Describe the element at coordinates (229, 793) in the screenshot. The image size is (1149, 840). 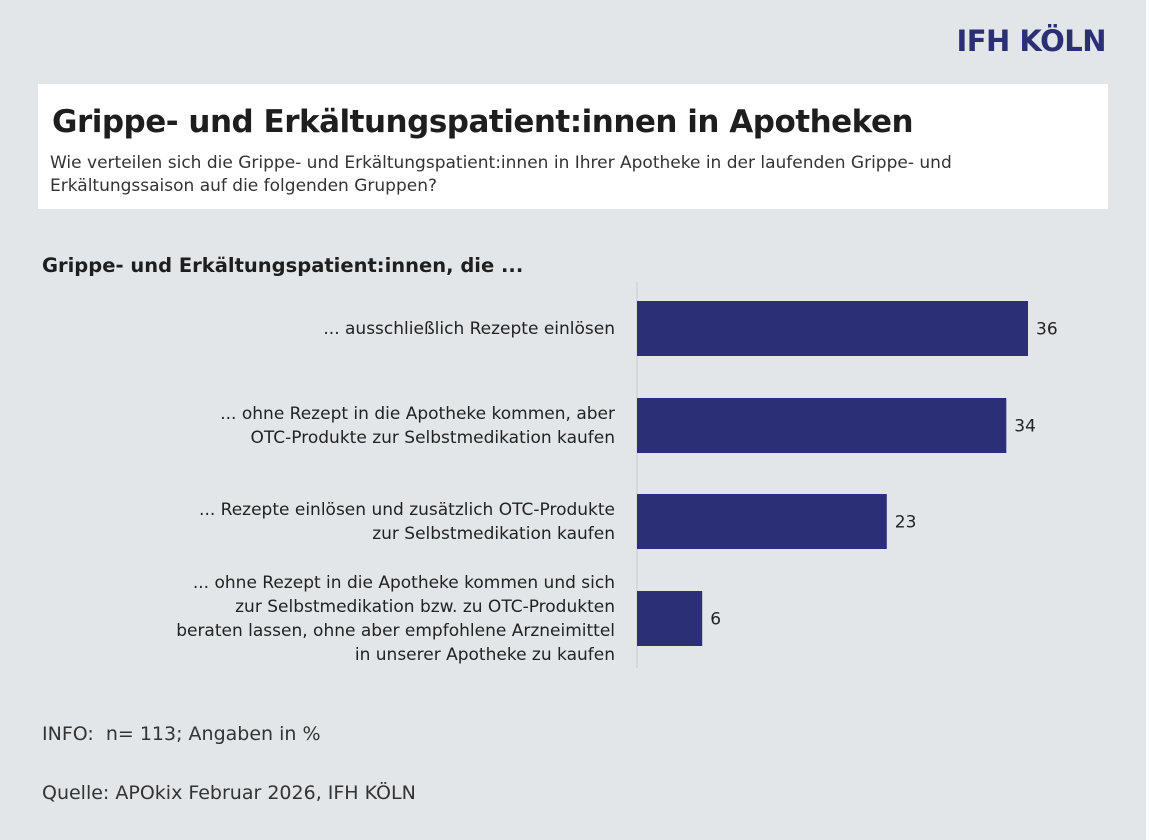
I see `source-note: Quelle: APOkix Februar 2026, IFH KÖLN` at that location.